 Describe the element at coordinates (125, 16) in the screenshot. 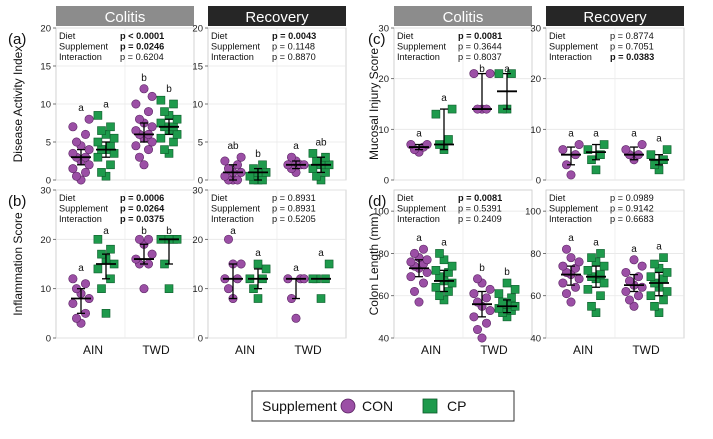

I see `header-colitis-bar` at that location.